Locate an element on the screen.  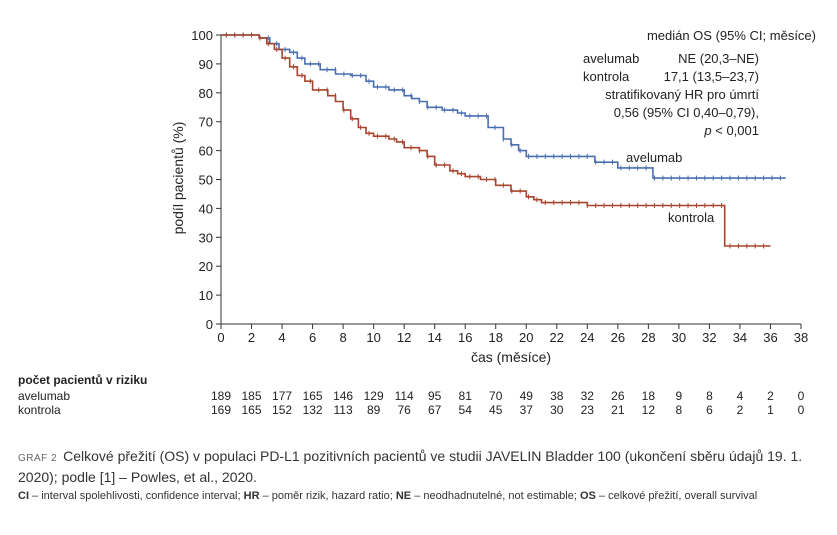
x-tick-label: 16 is located at coordinates (465, 337).